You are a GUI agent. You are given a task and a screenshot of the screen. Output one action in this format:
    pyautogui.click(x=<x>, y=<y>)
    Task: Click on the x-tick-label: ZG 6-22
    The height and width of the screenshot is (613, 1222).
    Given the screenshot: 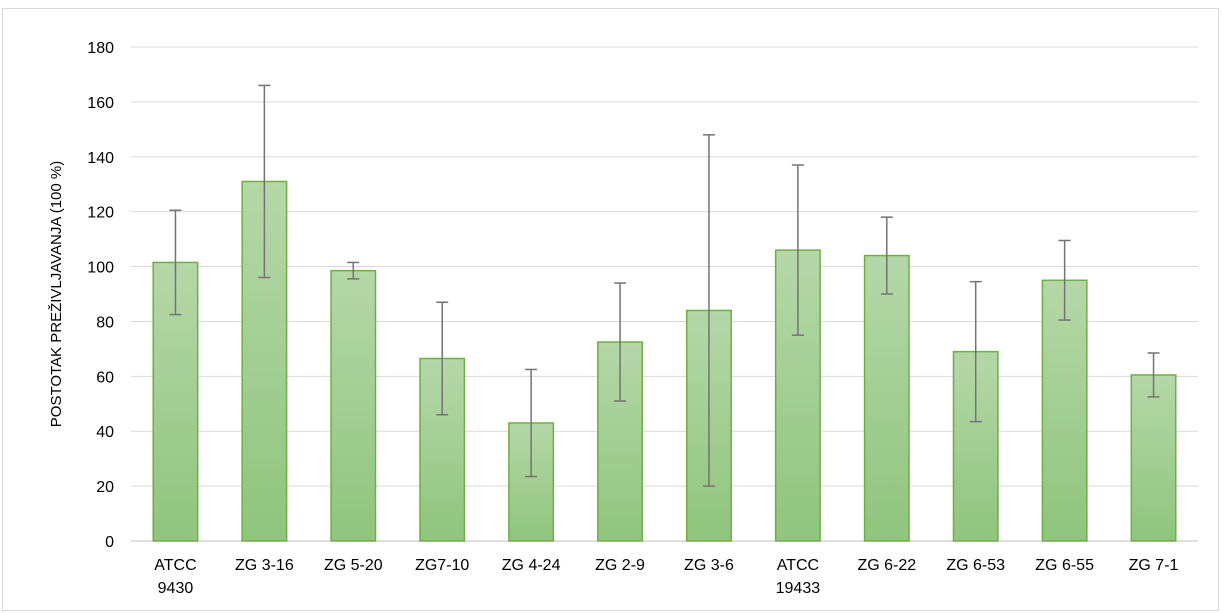 What is the action you would take?
    pyautogui.click(x=886, y=565)
    